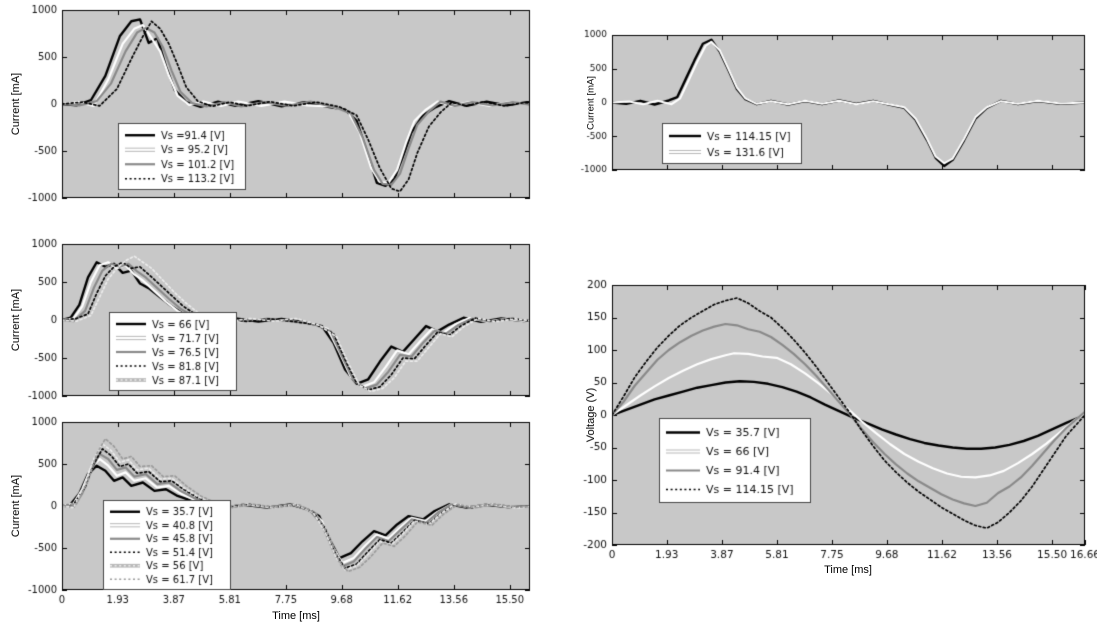 The height and width of the screenshot is (633, 1097). I want to click on chart-current-vs-66-to-87-canvas, so click(267, 321).